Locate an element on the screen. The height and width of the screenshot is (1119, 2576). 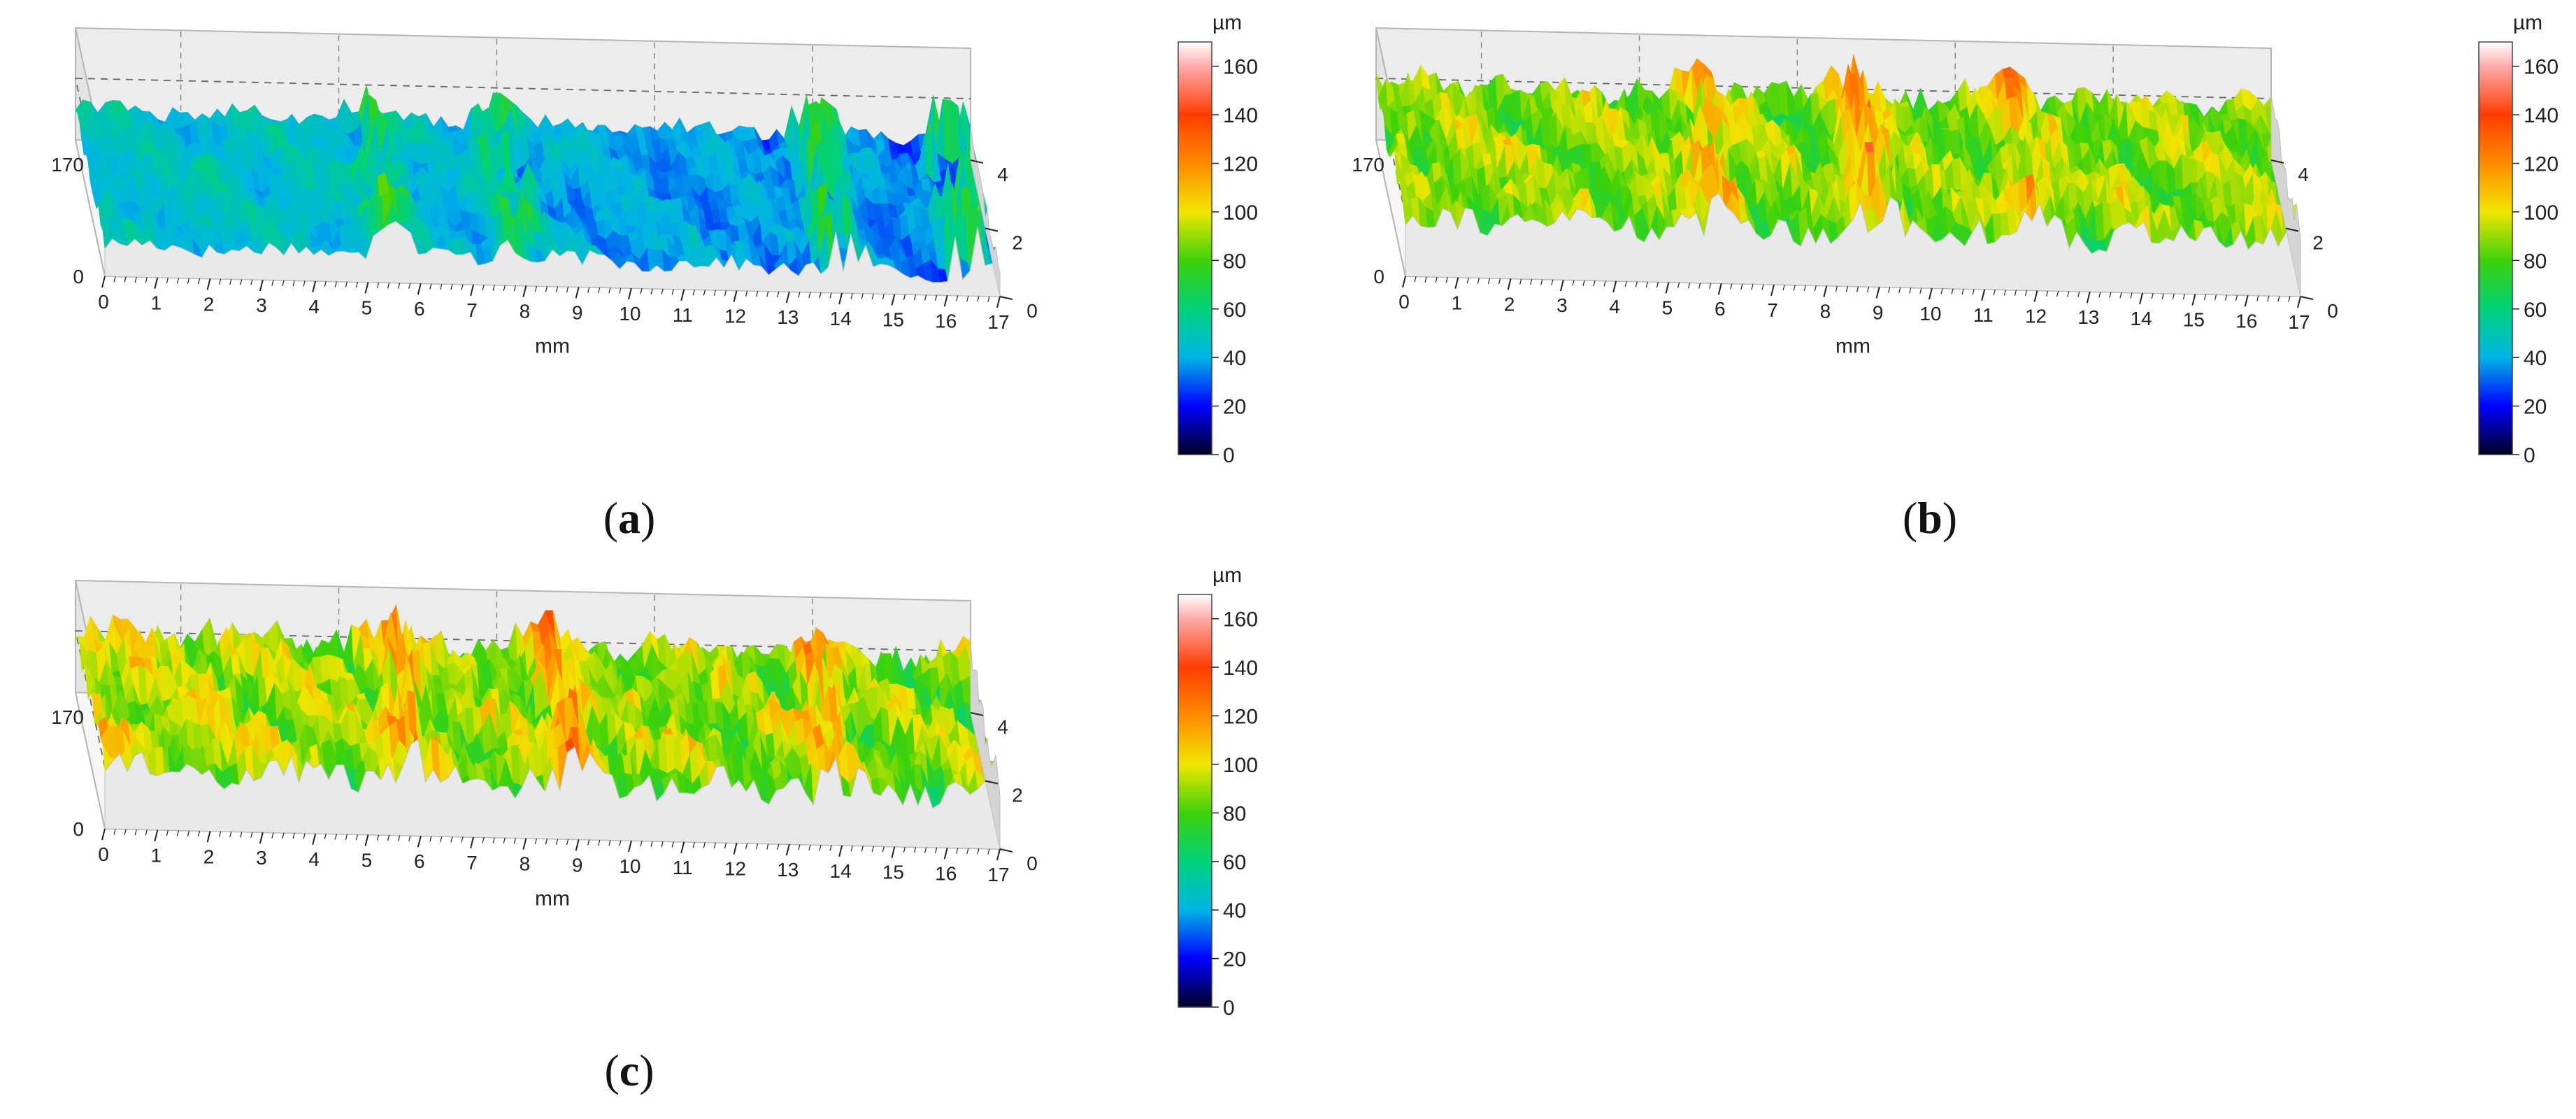
x-tick-label: 8 is located at coordinates (1825, 311).